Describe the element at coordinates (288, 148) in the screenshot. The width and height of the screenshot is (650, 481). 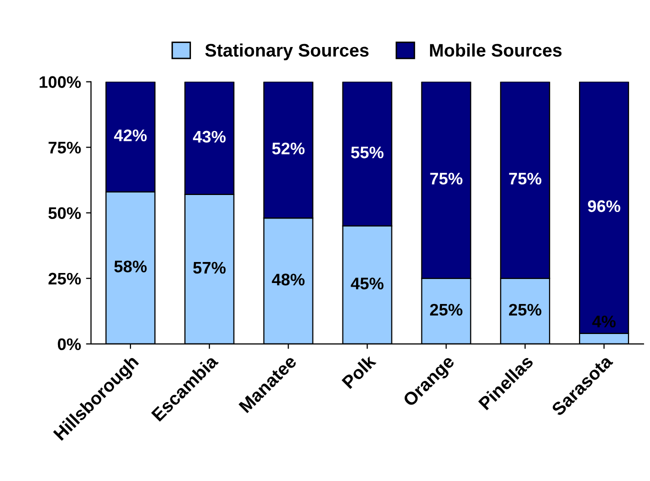
I see `data-label: 52%` at that location.